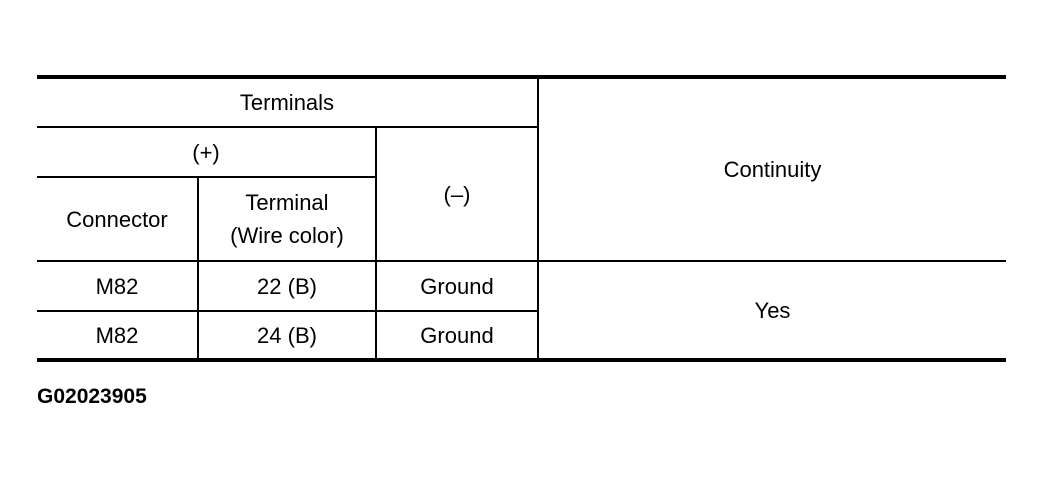 The image size is (1044, 482). I want to click on header-terminal: Terminal, so click(287, 202).